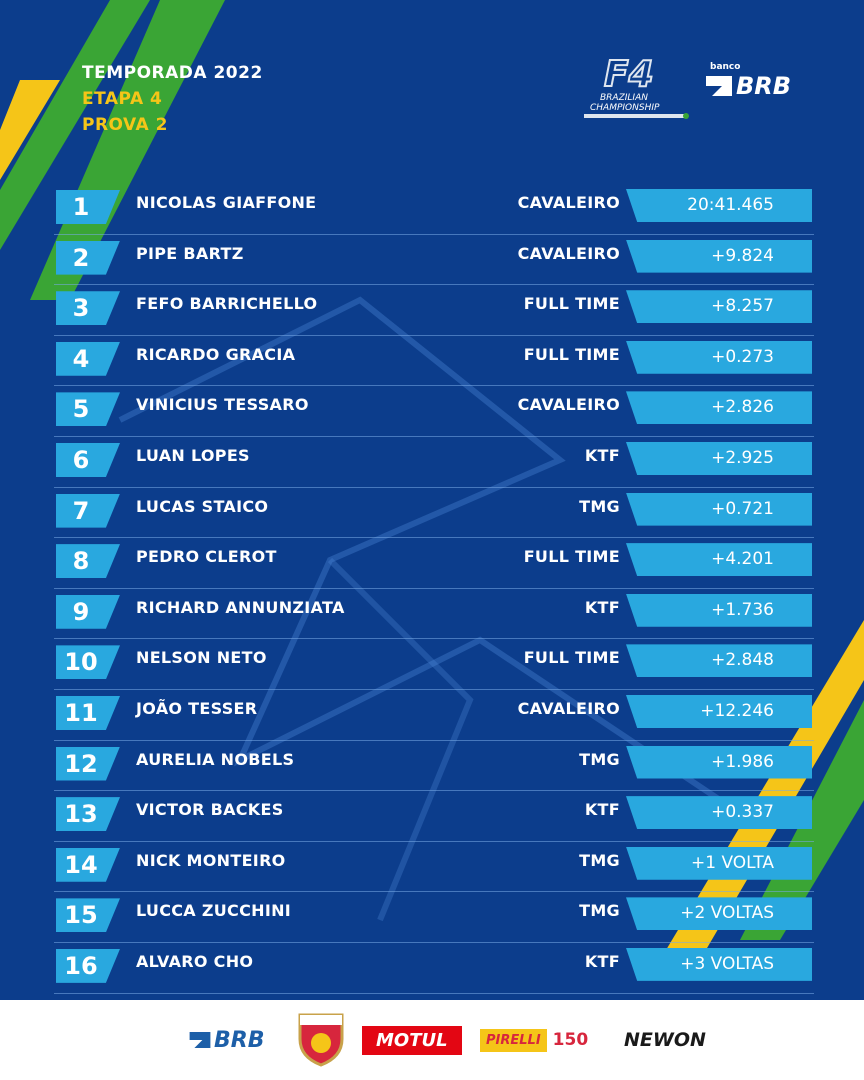 The width and height of the screenshot is (864, 1080). I want to click on newon-logo: NEWON, so click(665, 1040).